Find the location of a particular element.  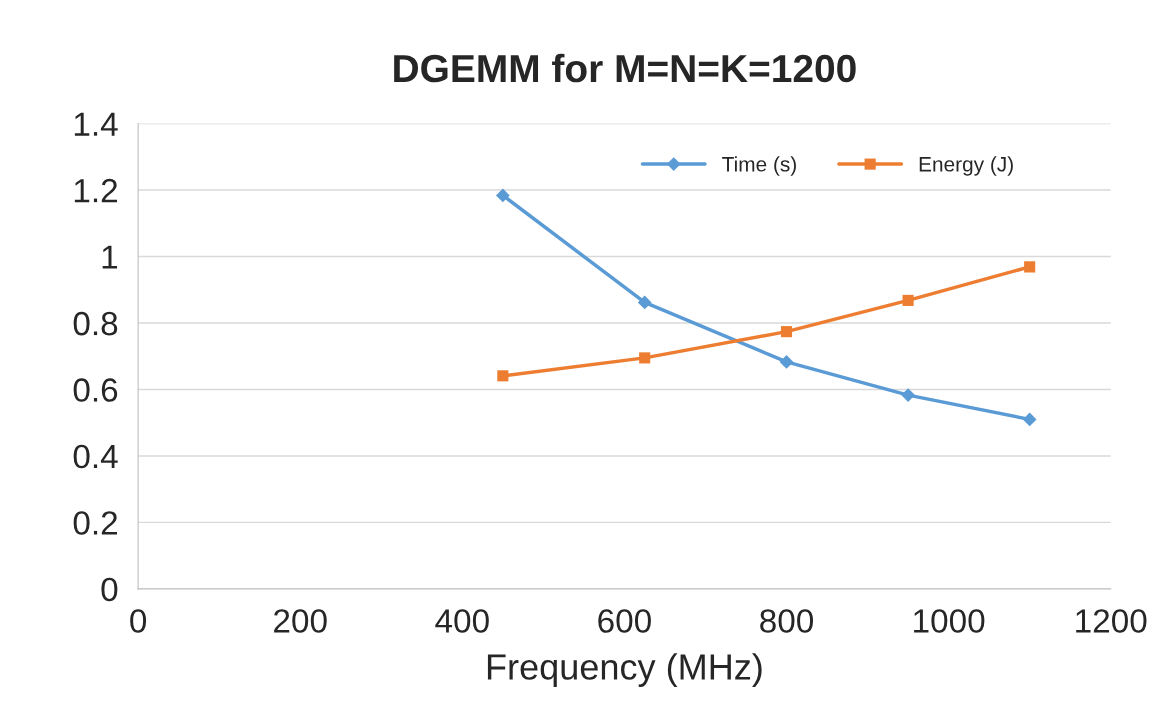

x-tick-label: 600 is located at coordinates (624, 621).